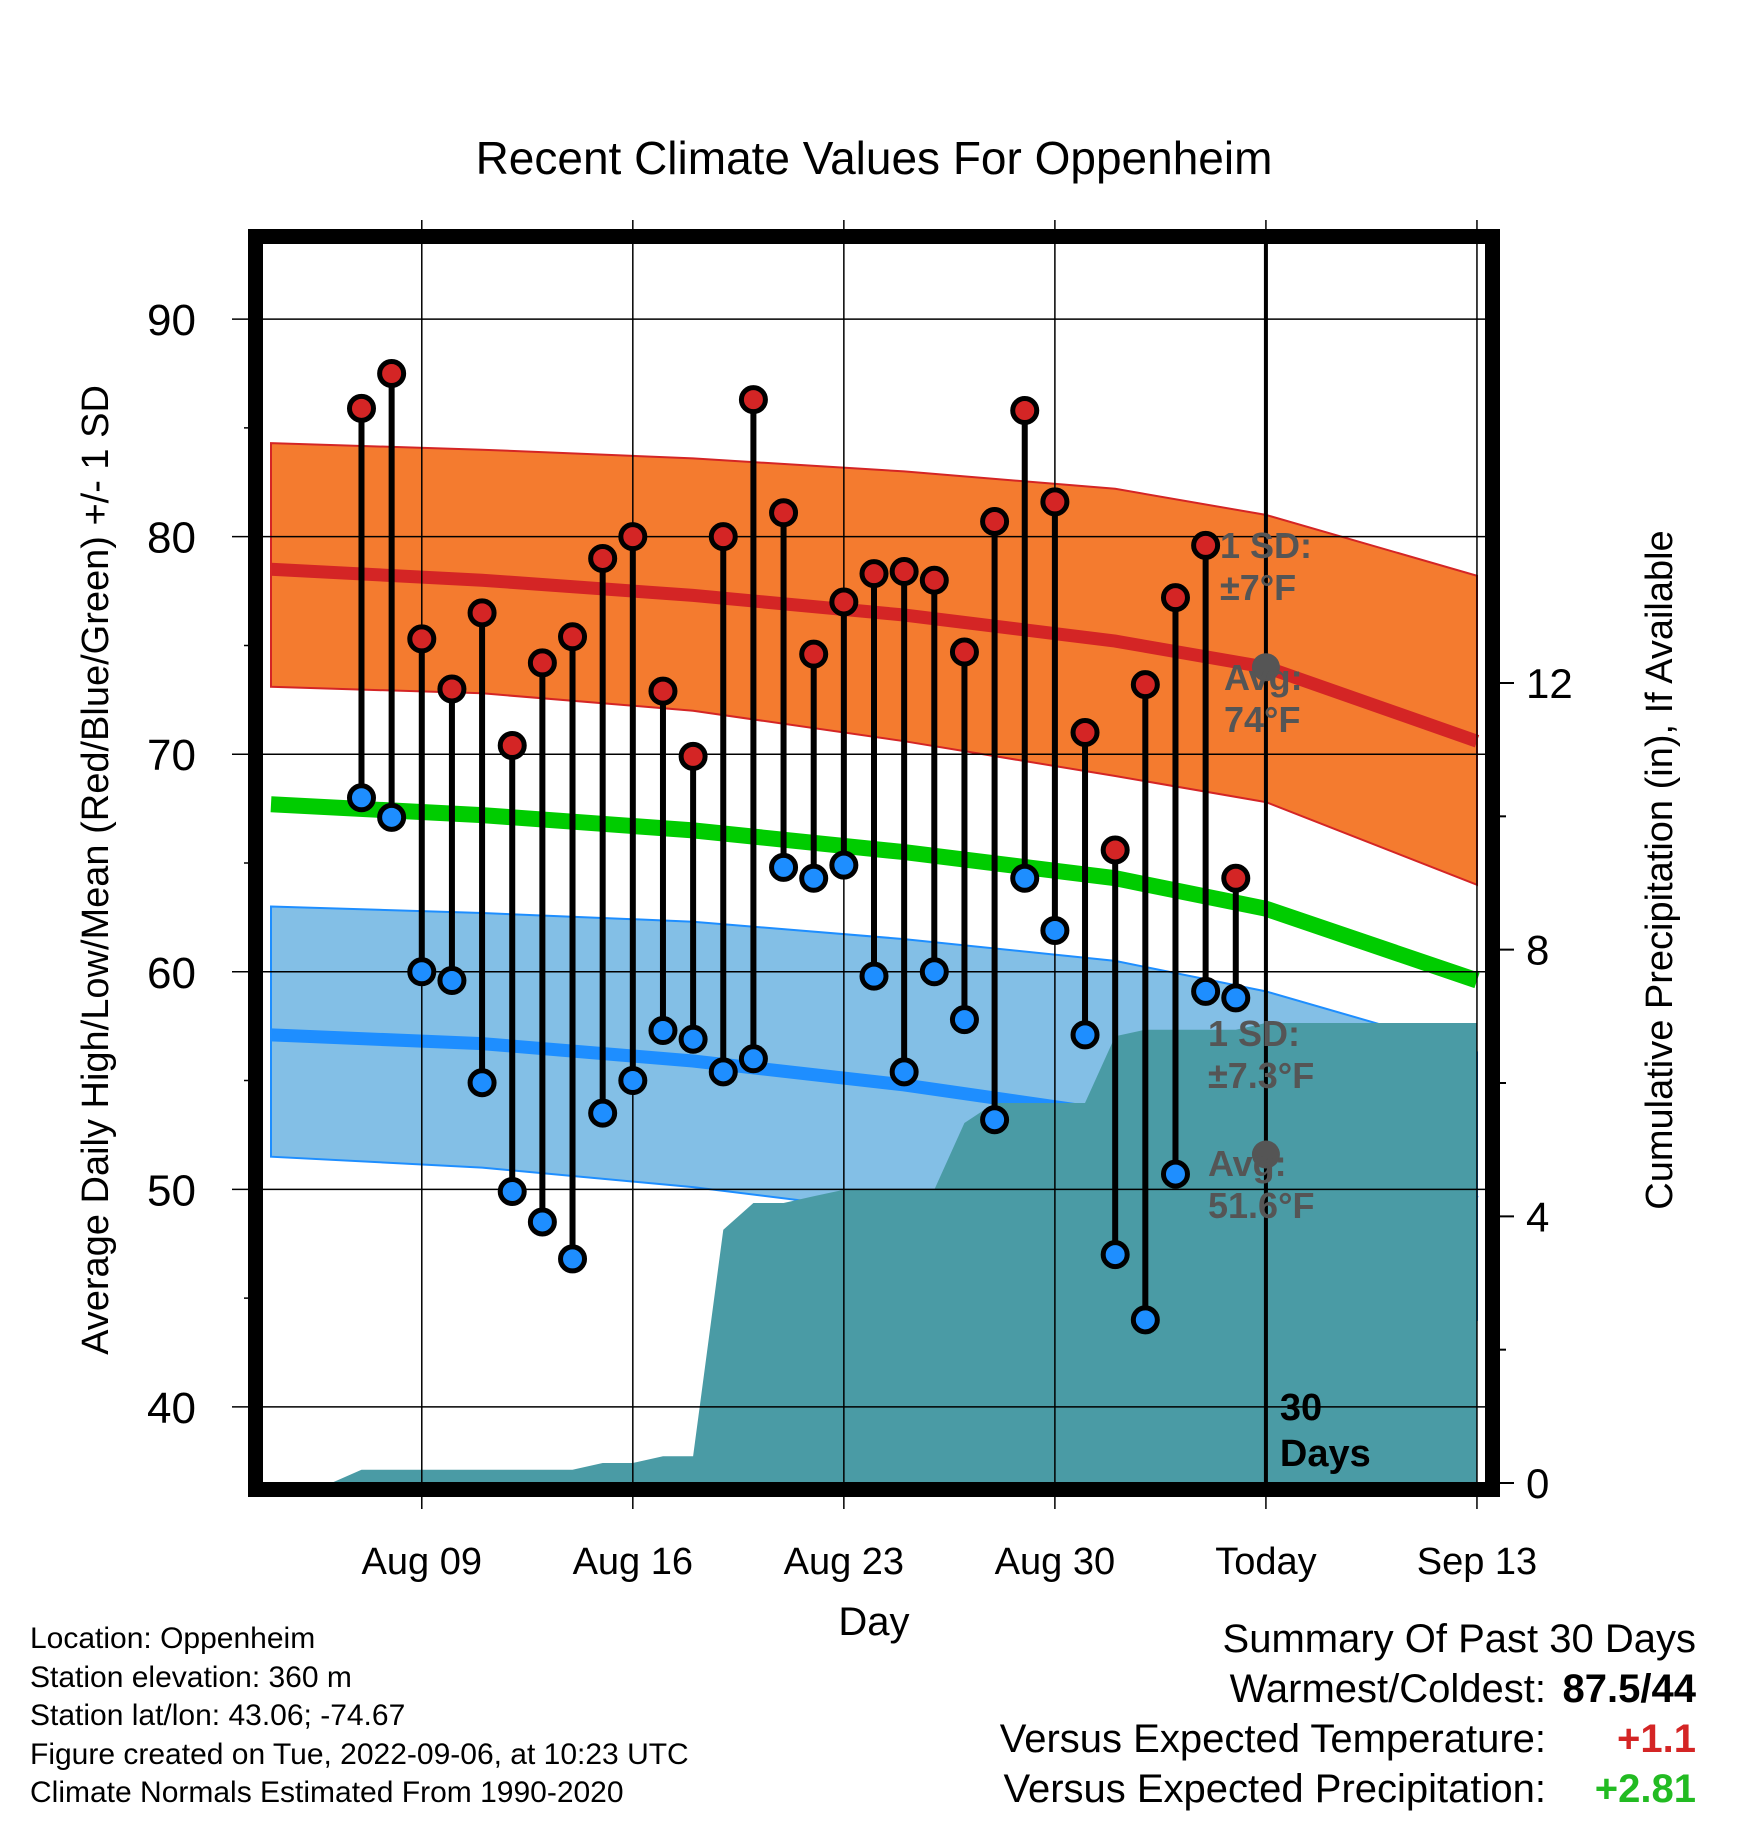 The image size is (1748, 1828). I want to click on low-avg-annotation-line-1: 51.6°F, so click(1261, 1205).